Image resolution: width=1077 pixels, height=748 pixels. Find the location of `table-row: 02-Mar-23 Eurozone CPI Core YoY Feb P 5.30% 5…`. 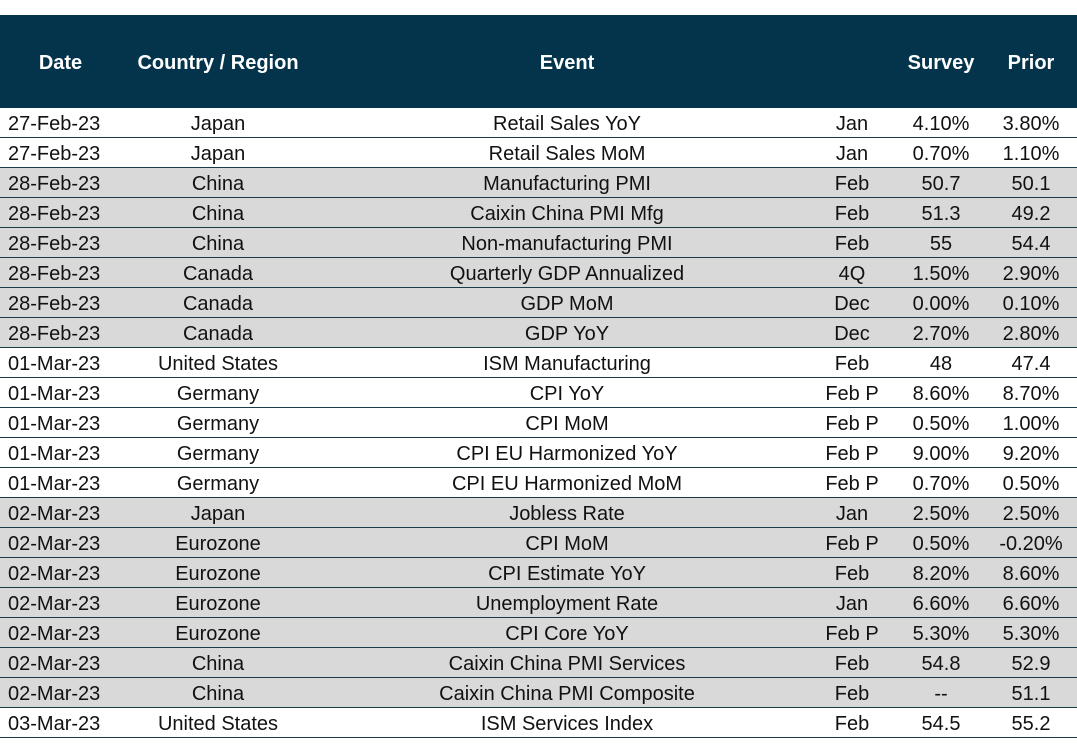

table-row: 02-Mar-23 Eurozone CPI Core YoY Feb P 5.30% 5… is located at coordinates (538, 633).